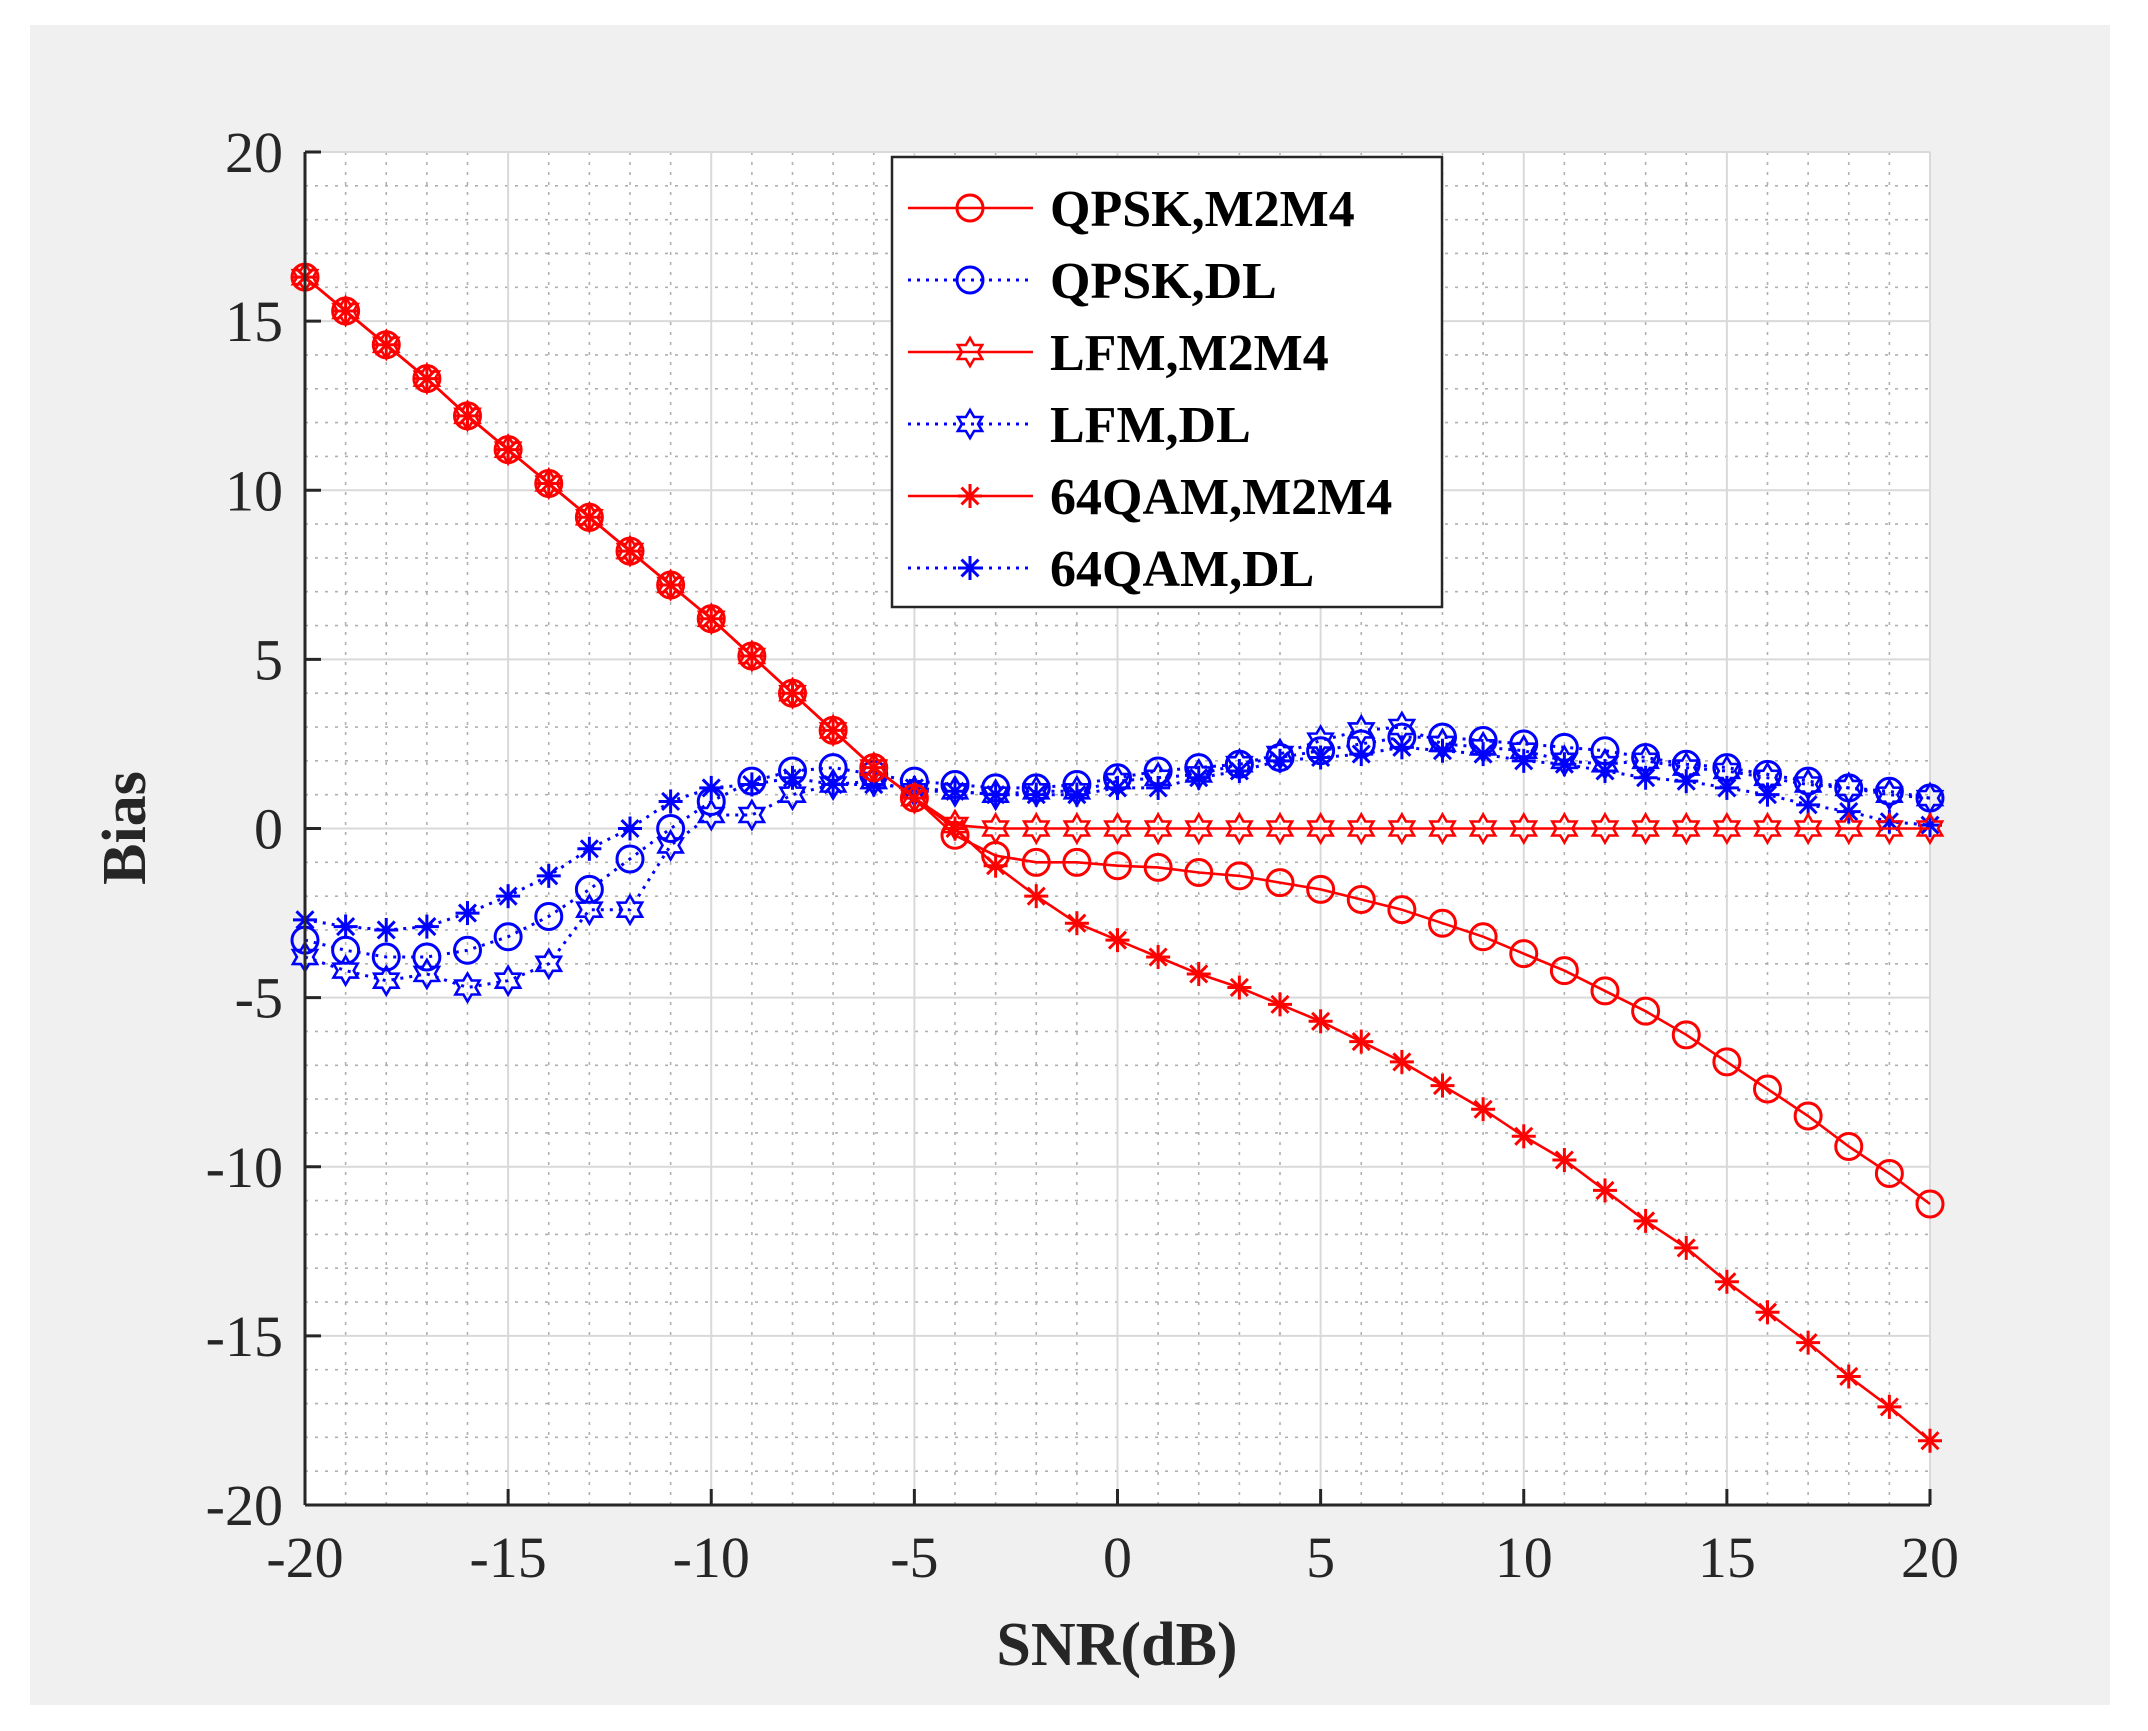 The image size is (2148, 1731). I want to click on legend-entry-qpsk-dl: QPSK,DL, so click(1092, 281).